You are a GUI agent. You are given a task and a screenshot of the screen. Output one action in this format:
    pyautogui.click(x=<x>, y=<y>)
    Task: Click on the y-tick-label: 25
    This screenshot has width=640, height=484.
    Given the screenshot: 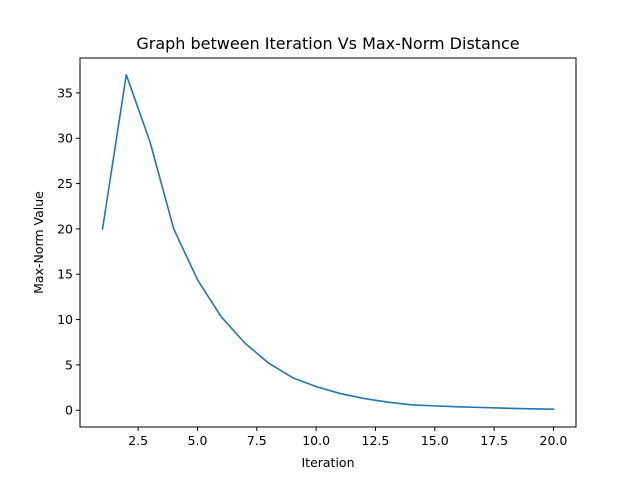 What is the action you would take?
    pyautogui.click(x=65, y=183)
    